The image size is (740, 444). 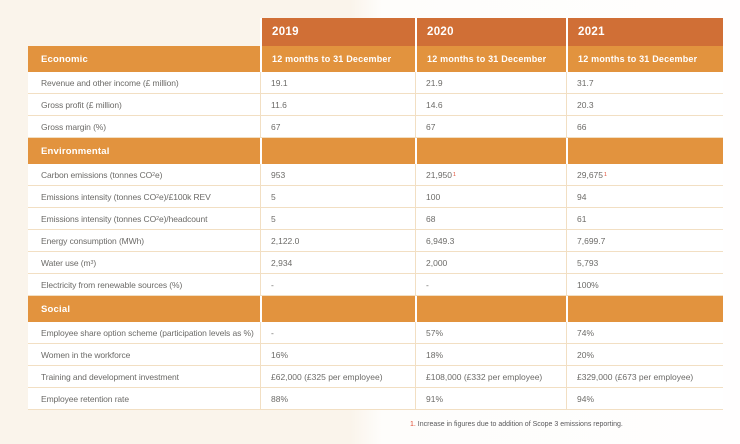 What do you see at coordinates (490, 175) in the screenshot?
I see `value-cell: 21,950 1` at bounding box center [490, 175].